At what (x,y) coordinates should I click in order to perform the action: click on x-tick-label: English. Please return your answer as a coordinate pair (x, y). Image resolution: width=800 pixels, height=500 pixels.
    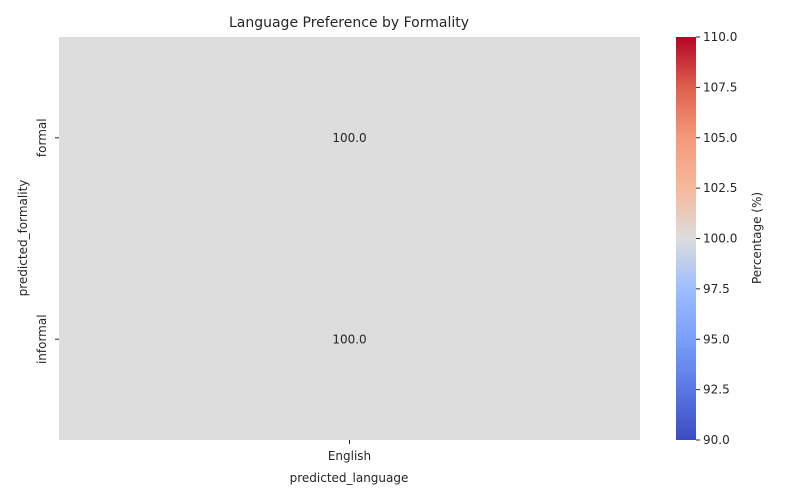
    Looking at the image, I should click on (349, 456).